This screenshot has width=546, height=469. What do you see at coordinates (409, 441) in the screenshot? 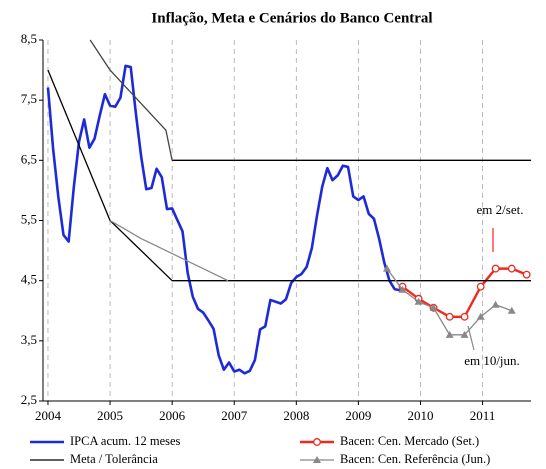
I see `legend-label: Bacen: Cen. Mercado (Set.)` at bounding box center [409, 441].